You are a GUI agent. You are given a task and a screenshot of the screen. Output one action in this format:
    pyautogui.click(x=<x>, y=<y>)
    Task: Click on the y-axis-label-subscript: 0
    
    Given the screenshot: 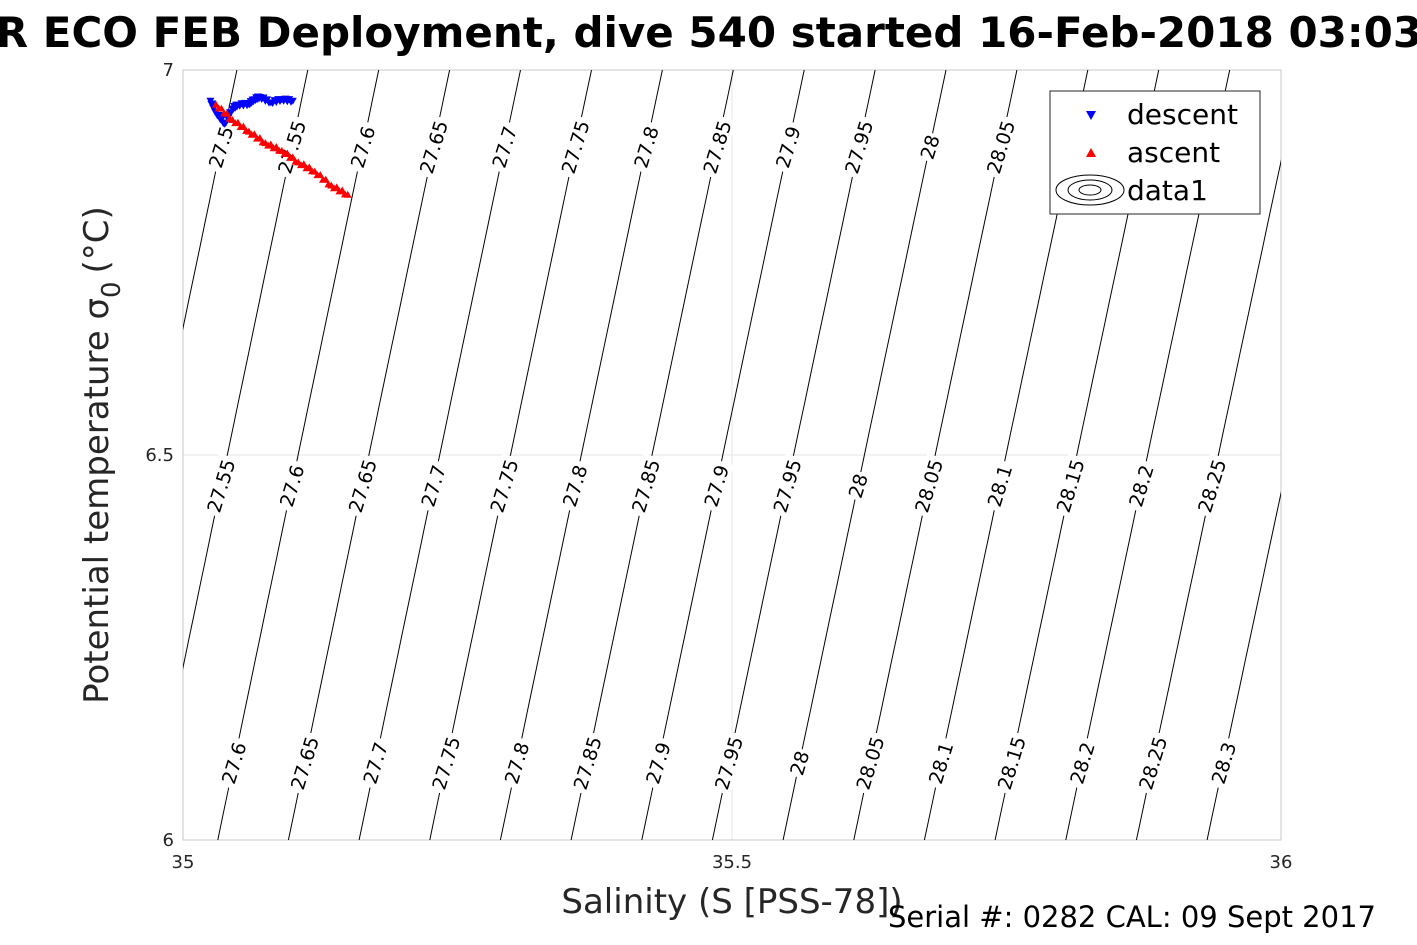 What is the action you would take?
    pyautogui.click(x=112, y=289)
    